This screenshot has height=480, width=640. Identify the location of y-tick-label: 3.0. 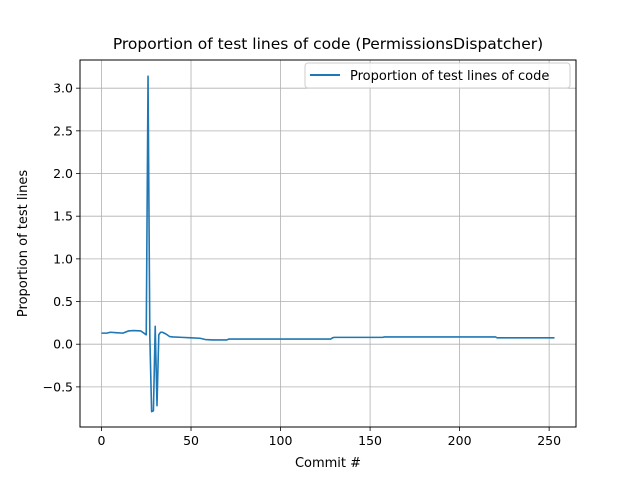
(63, 88).